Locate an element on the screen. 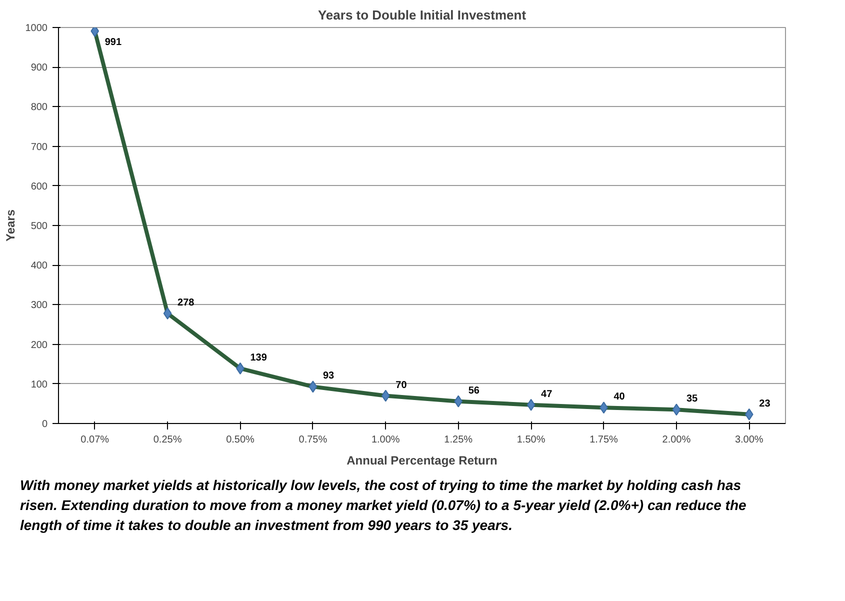  x-tick-label: 0.50% is located at coordinates (240, 440).